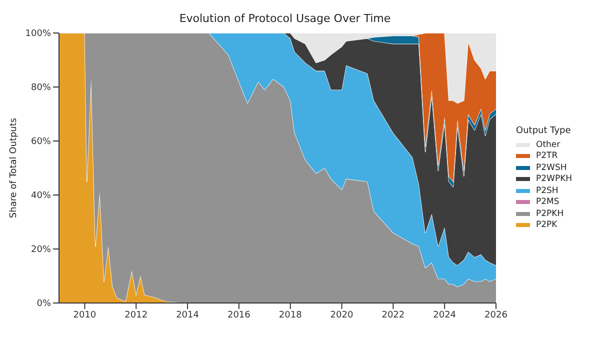 The height and width of the screenshot is (354, 600). I want to click on legend-label: P2MS, so click(548, 202).